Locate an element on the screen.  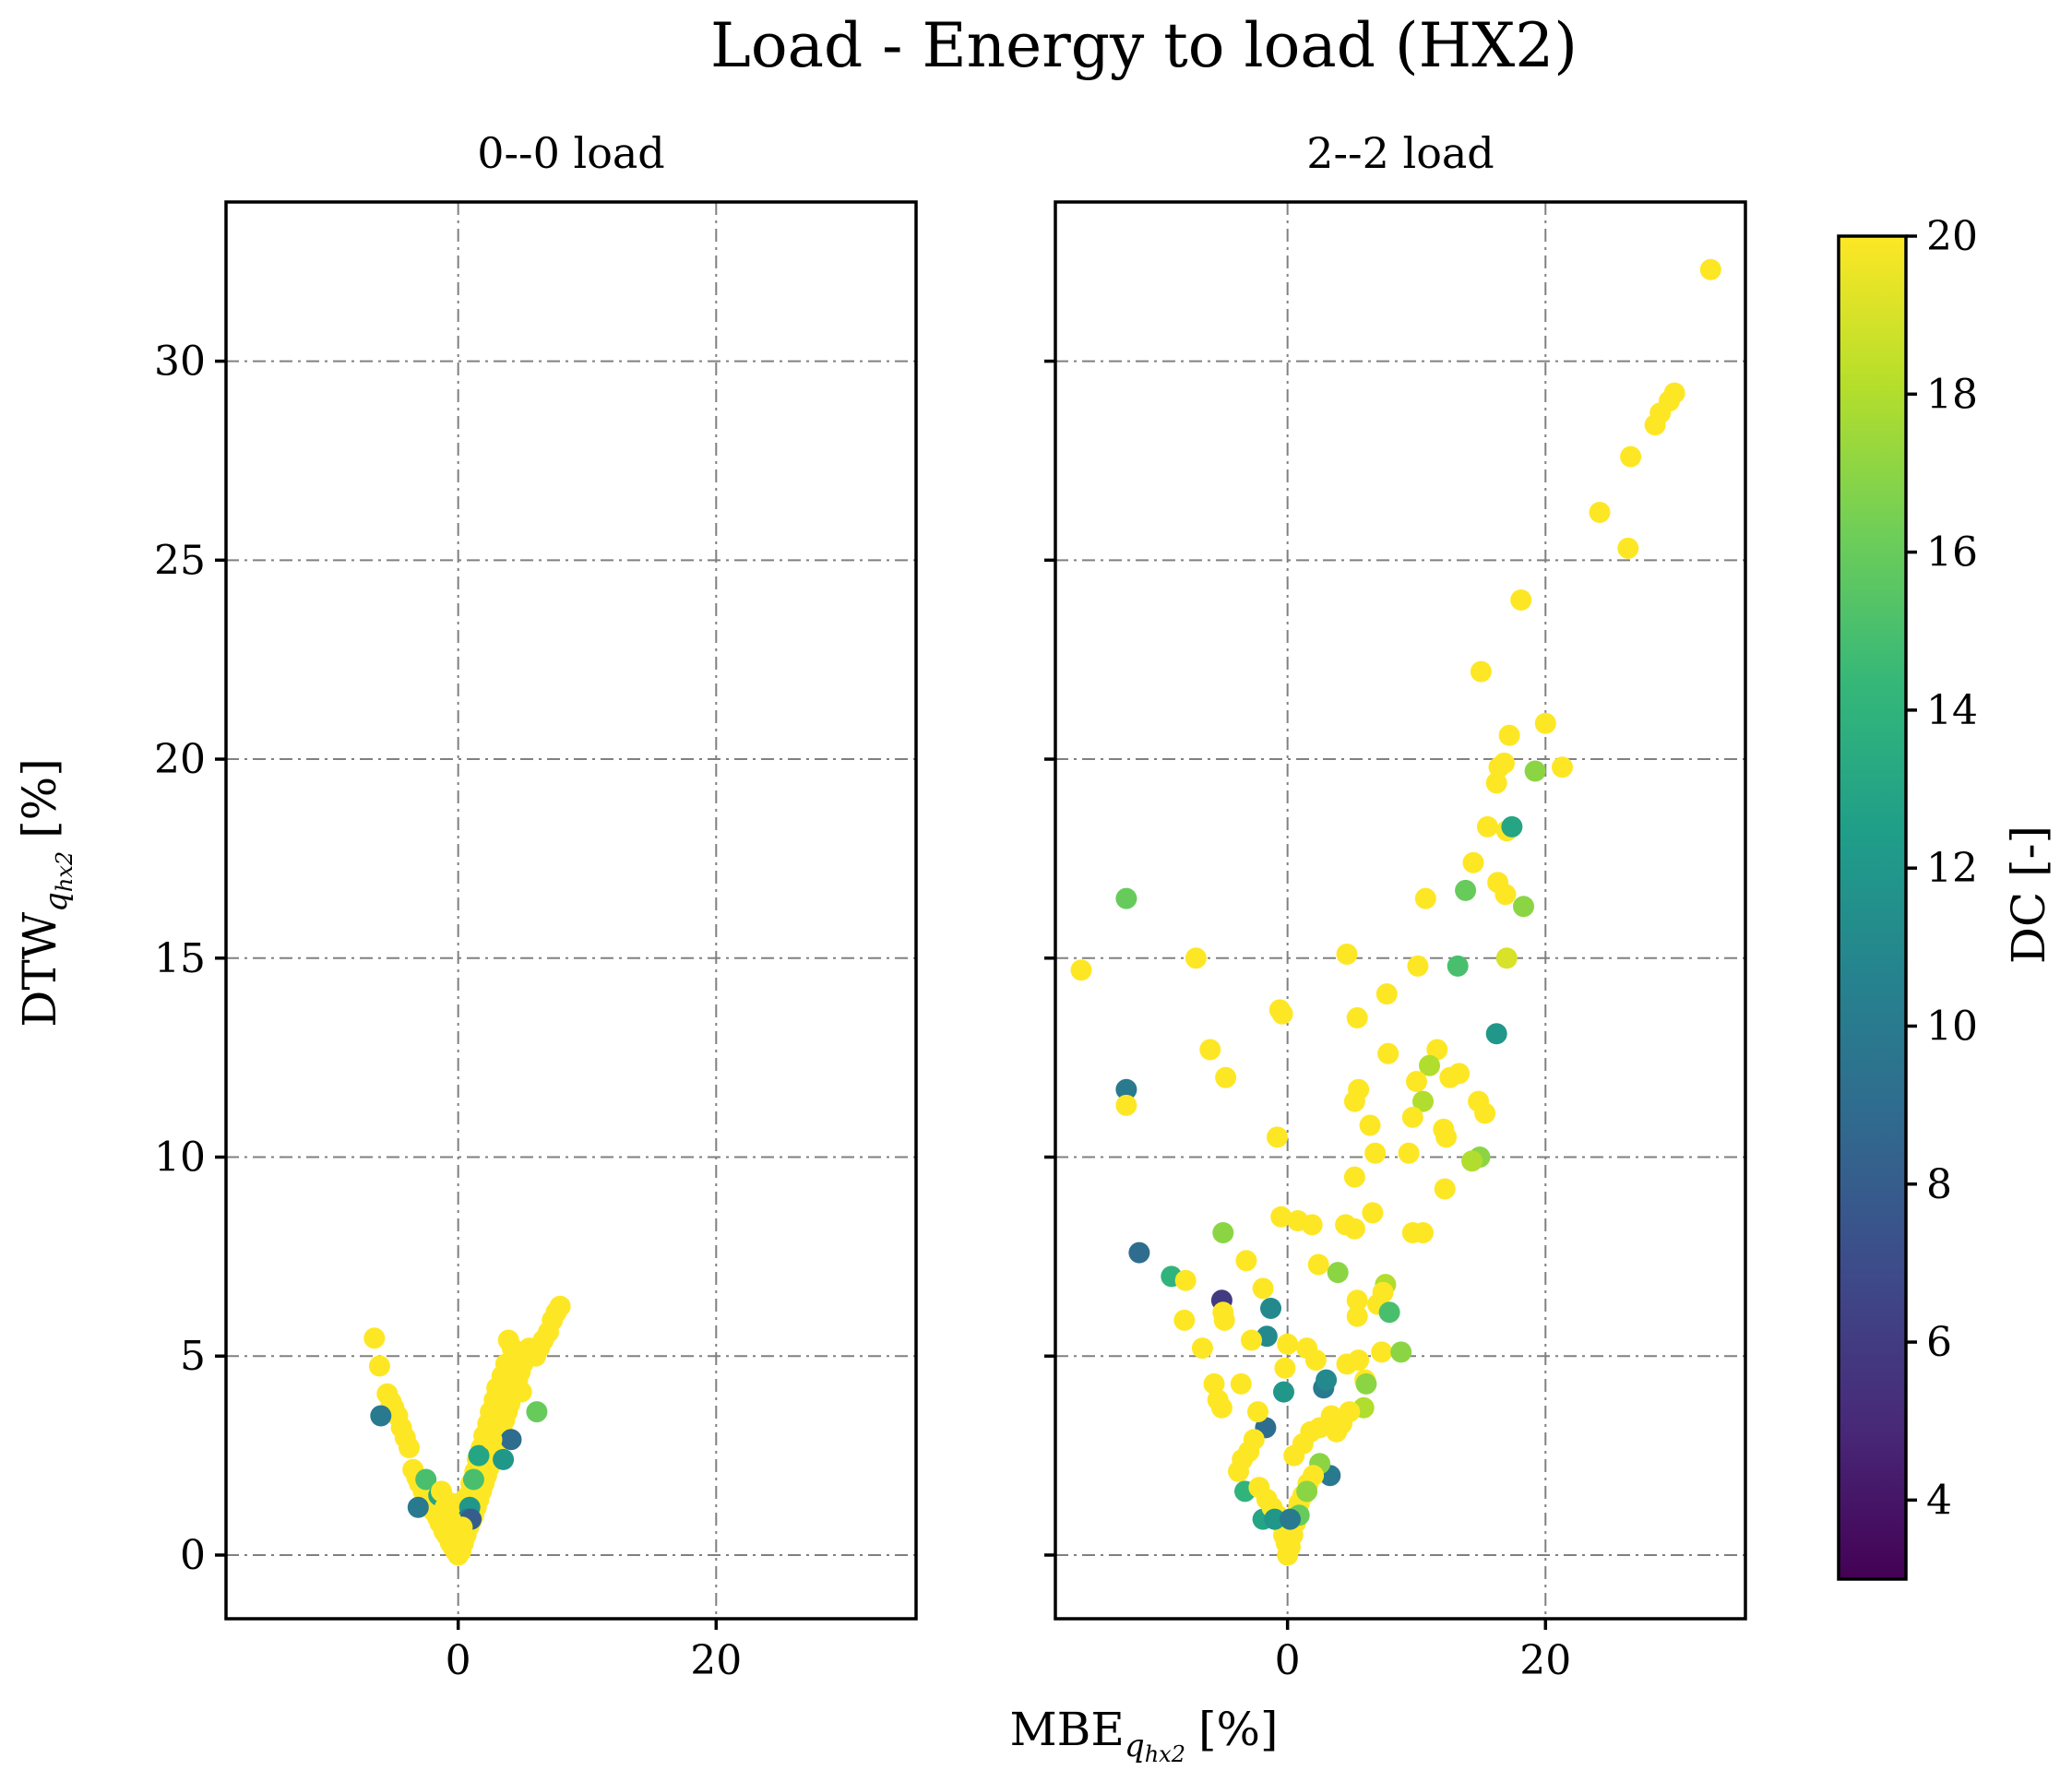
colorbar-gradient is located at coordinates (1873, 907).